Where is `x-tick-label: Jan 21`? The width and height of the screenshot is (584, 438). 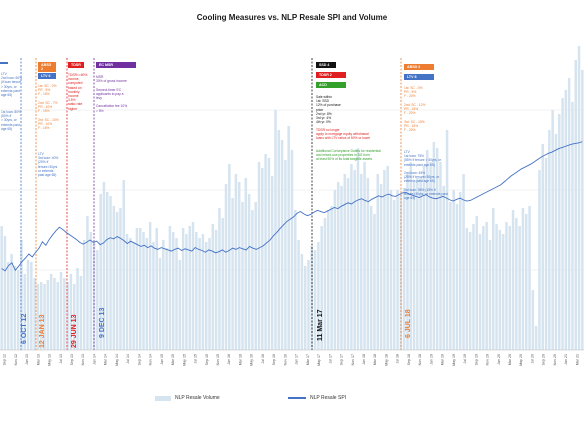
x-tick-label: Jan 21 is located at coordinates (566, 359).